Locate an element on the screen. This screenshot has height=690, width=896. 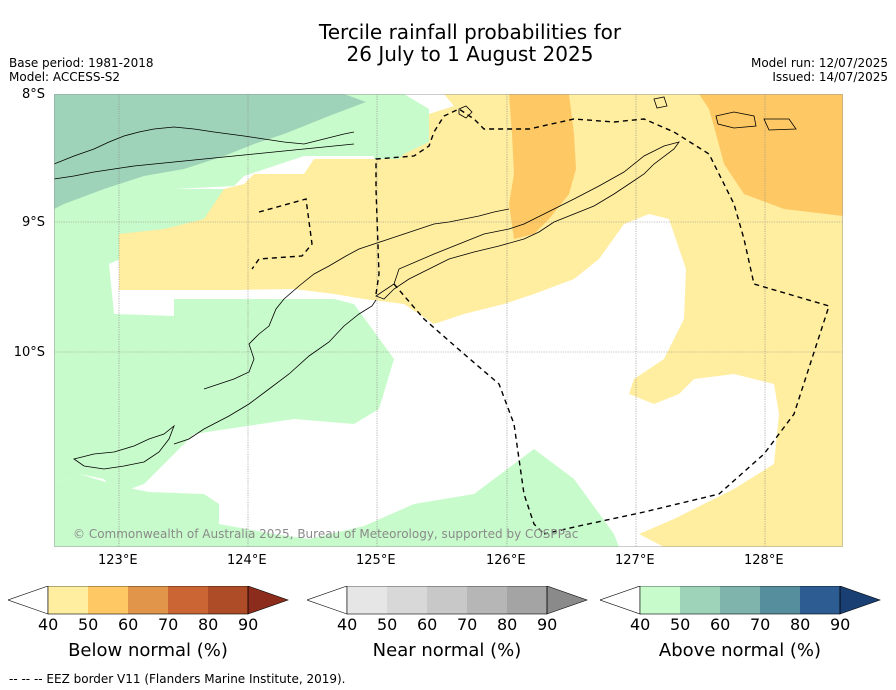
colorbar-below-tick-90: 90 is located at coordinates (248, 624).